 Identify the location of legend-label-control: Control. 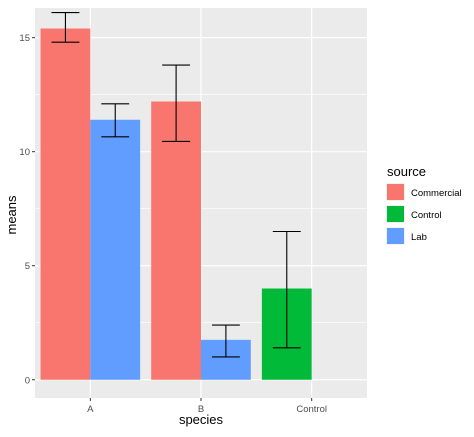
(426, 215).